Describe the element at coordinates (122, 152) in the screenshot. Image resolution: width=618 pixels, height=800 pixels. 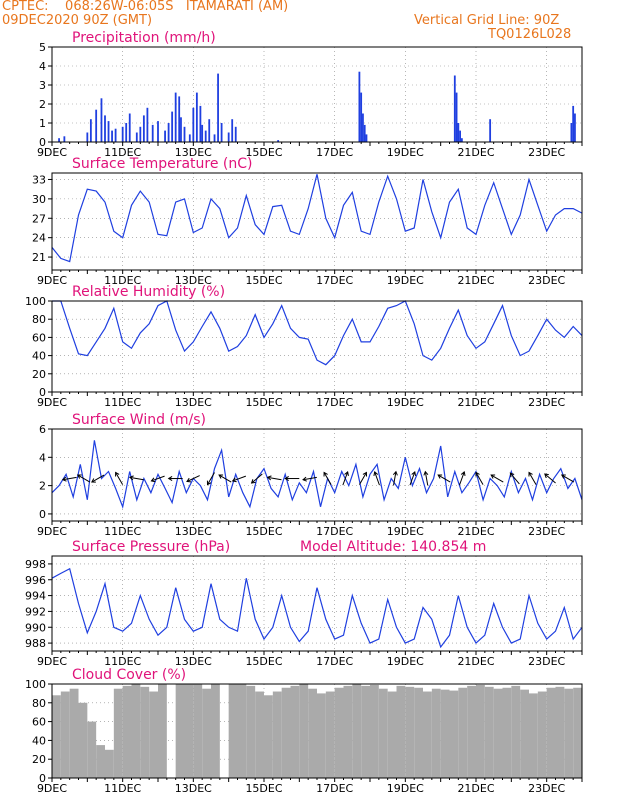
I see `precipitation-x-tick-label: 11DEC` at that location.